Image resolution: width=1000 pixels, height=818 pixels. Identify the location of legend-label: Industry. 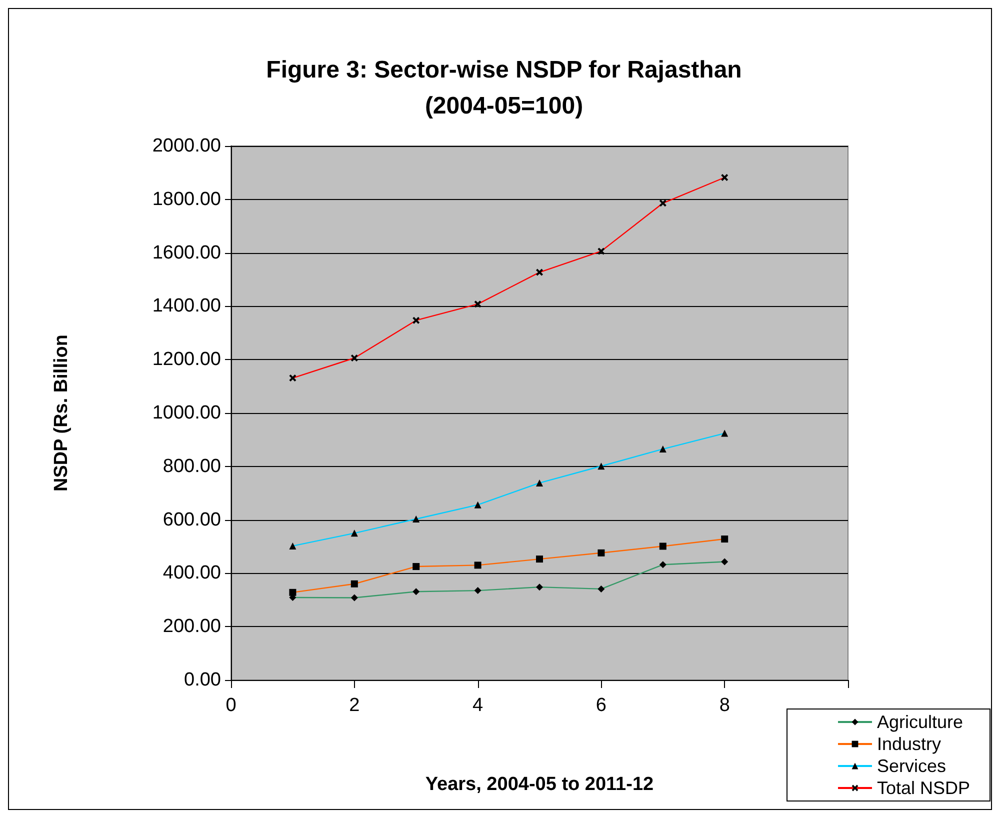
(909, 744).